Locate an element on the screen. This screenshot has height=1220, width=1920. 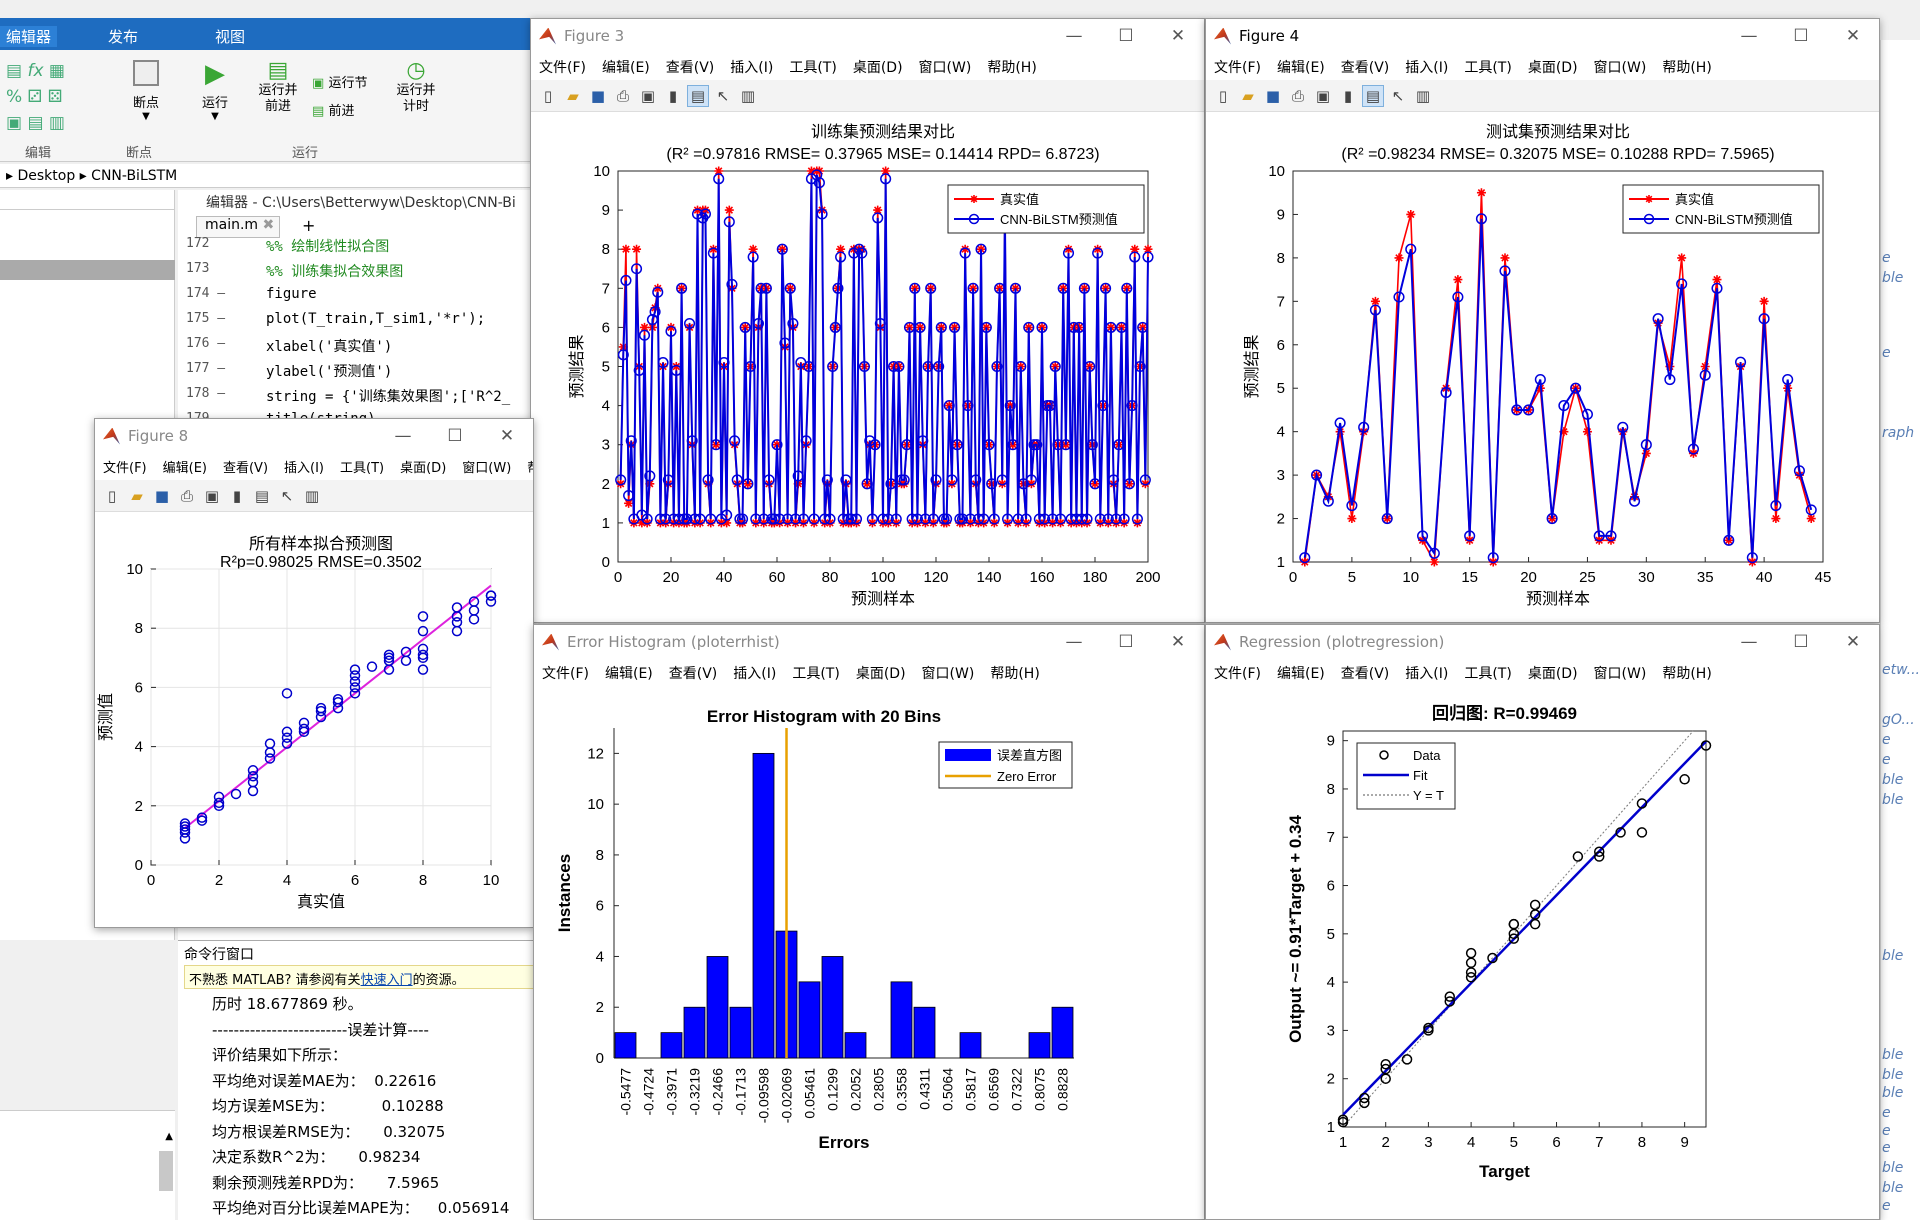
add-tab-button: + is located at coordinates (309, 225).